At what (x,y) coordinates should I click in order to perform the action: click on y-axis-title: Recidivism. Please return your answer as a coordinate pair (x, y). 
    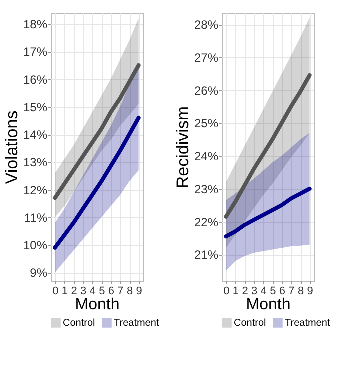
    Looking at the image, I should click on (182, 147).